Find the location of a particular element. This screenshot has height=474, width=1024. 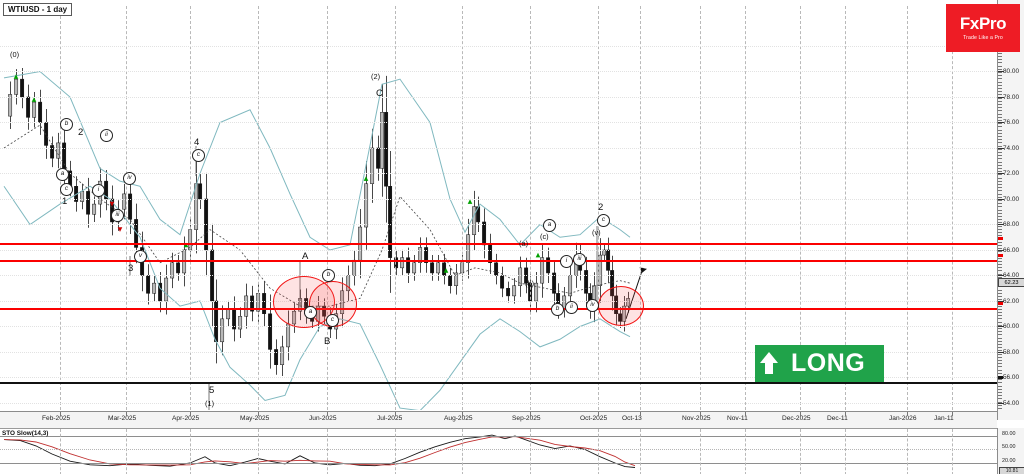

indicator-plot-area: STO Slow(14,3) is located at coordinates (498, 451).